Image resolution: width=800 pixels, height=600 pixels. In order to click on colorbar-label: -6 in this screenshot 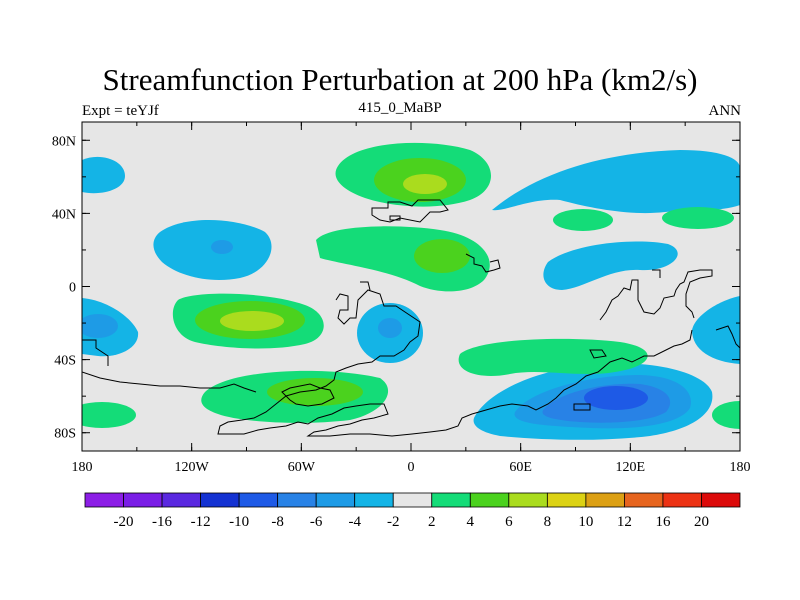, I will do `click(316, 522)`.